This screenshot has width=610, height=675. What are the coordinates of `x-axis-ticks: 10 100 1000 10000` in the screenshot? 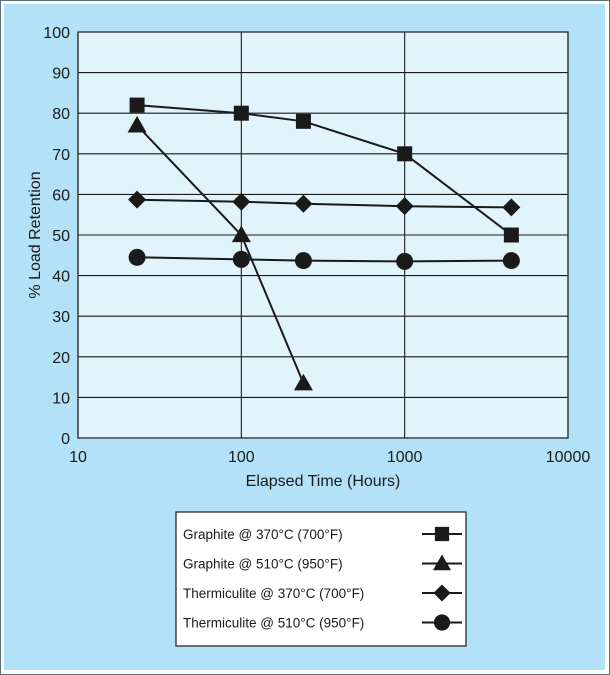 It's located at (329, 457).